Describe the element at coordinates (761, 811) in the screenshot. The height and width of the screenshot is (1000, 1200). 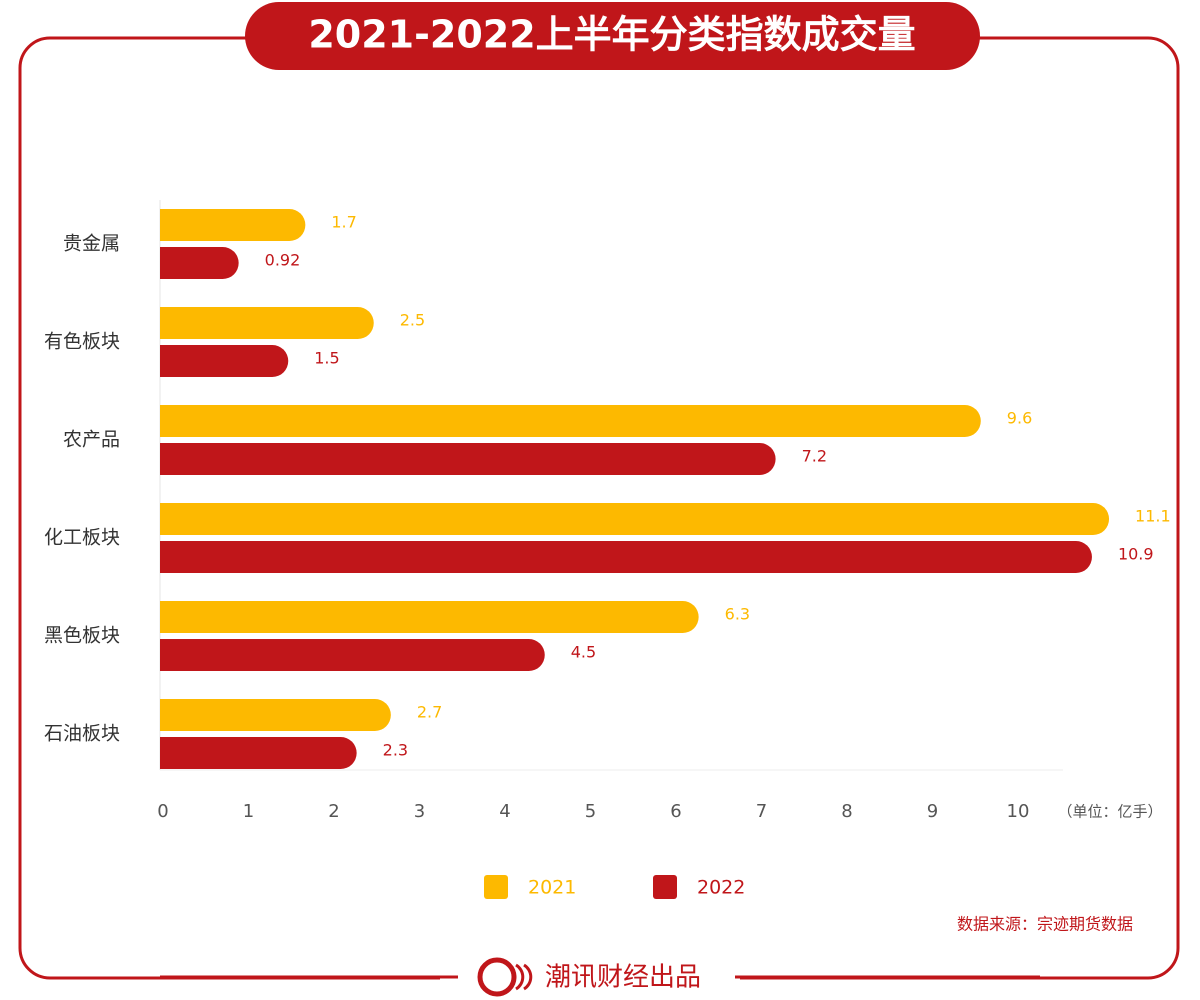
I see `x-tick-label: 7` at that location.